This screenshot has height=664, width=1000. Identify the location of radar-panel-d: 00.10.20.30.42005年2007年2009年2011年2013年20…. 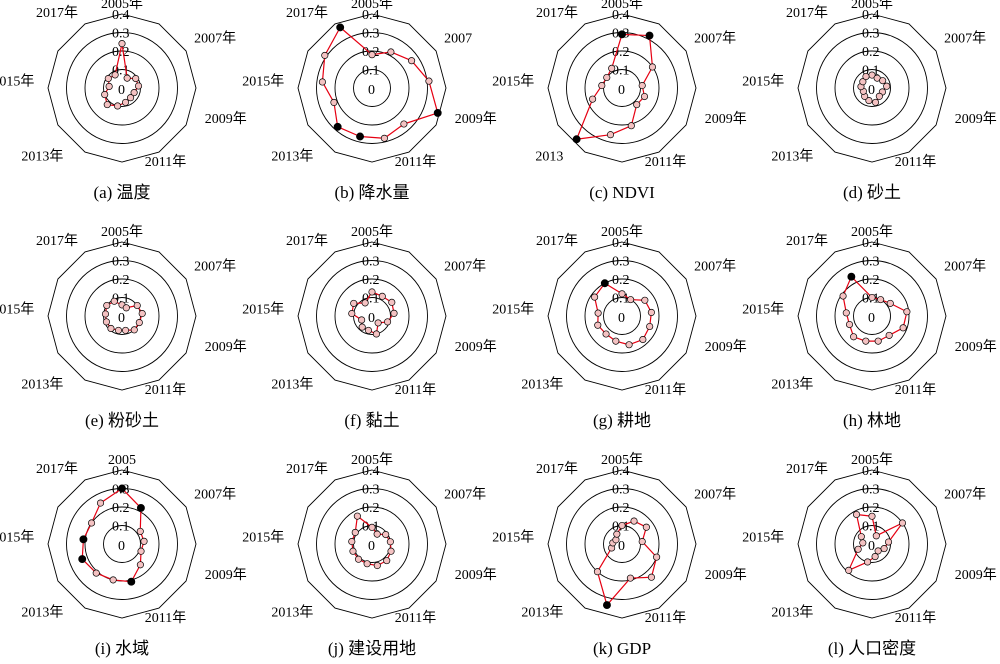
(869, 101).